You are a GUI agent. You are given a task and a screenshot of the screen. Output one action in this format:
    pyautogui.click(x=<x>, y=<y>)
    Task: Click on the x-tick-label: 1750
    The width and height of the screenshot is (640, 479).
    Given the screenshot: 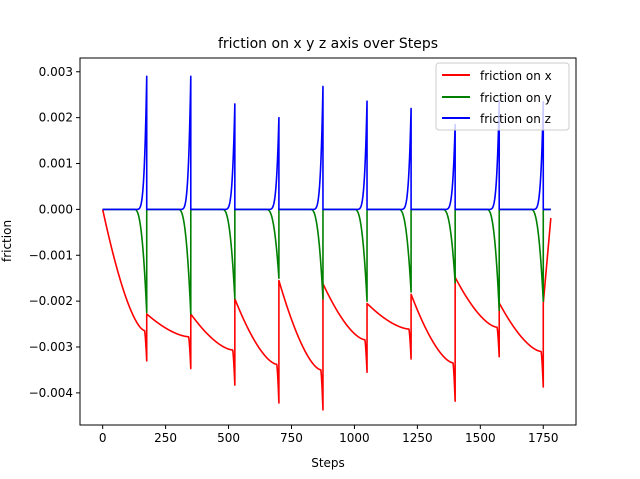 What is the action you would take?
    pyautogui.click(x=543, y=438)
    